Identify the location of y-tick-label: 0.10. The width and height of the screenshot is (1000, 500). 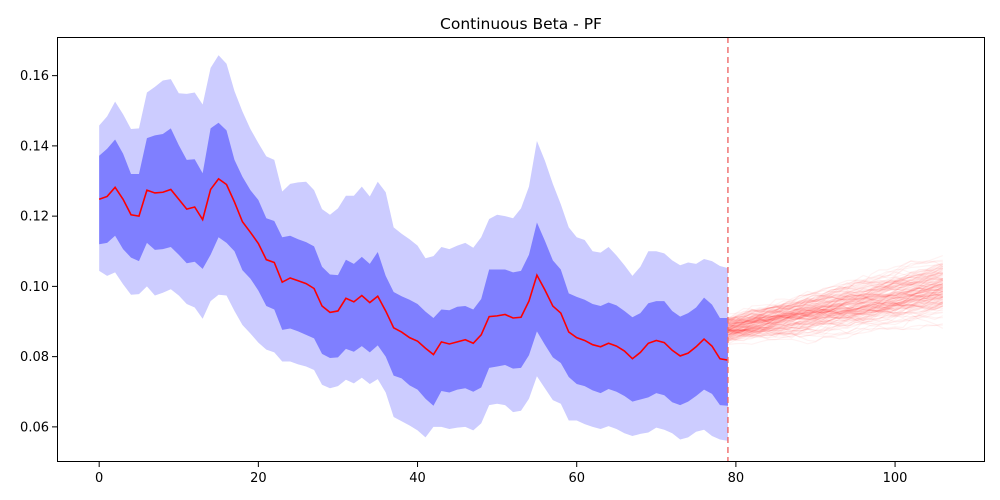
(34, 287).